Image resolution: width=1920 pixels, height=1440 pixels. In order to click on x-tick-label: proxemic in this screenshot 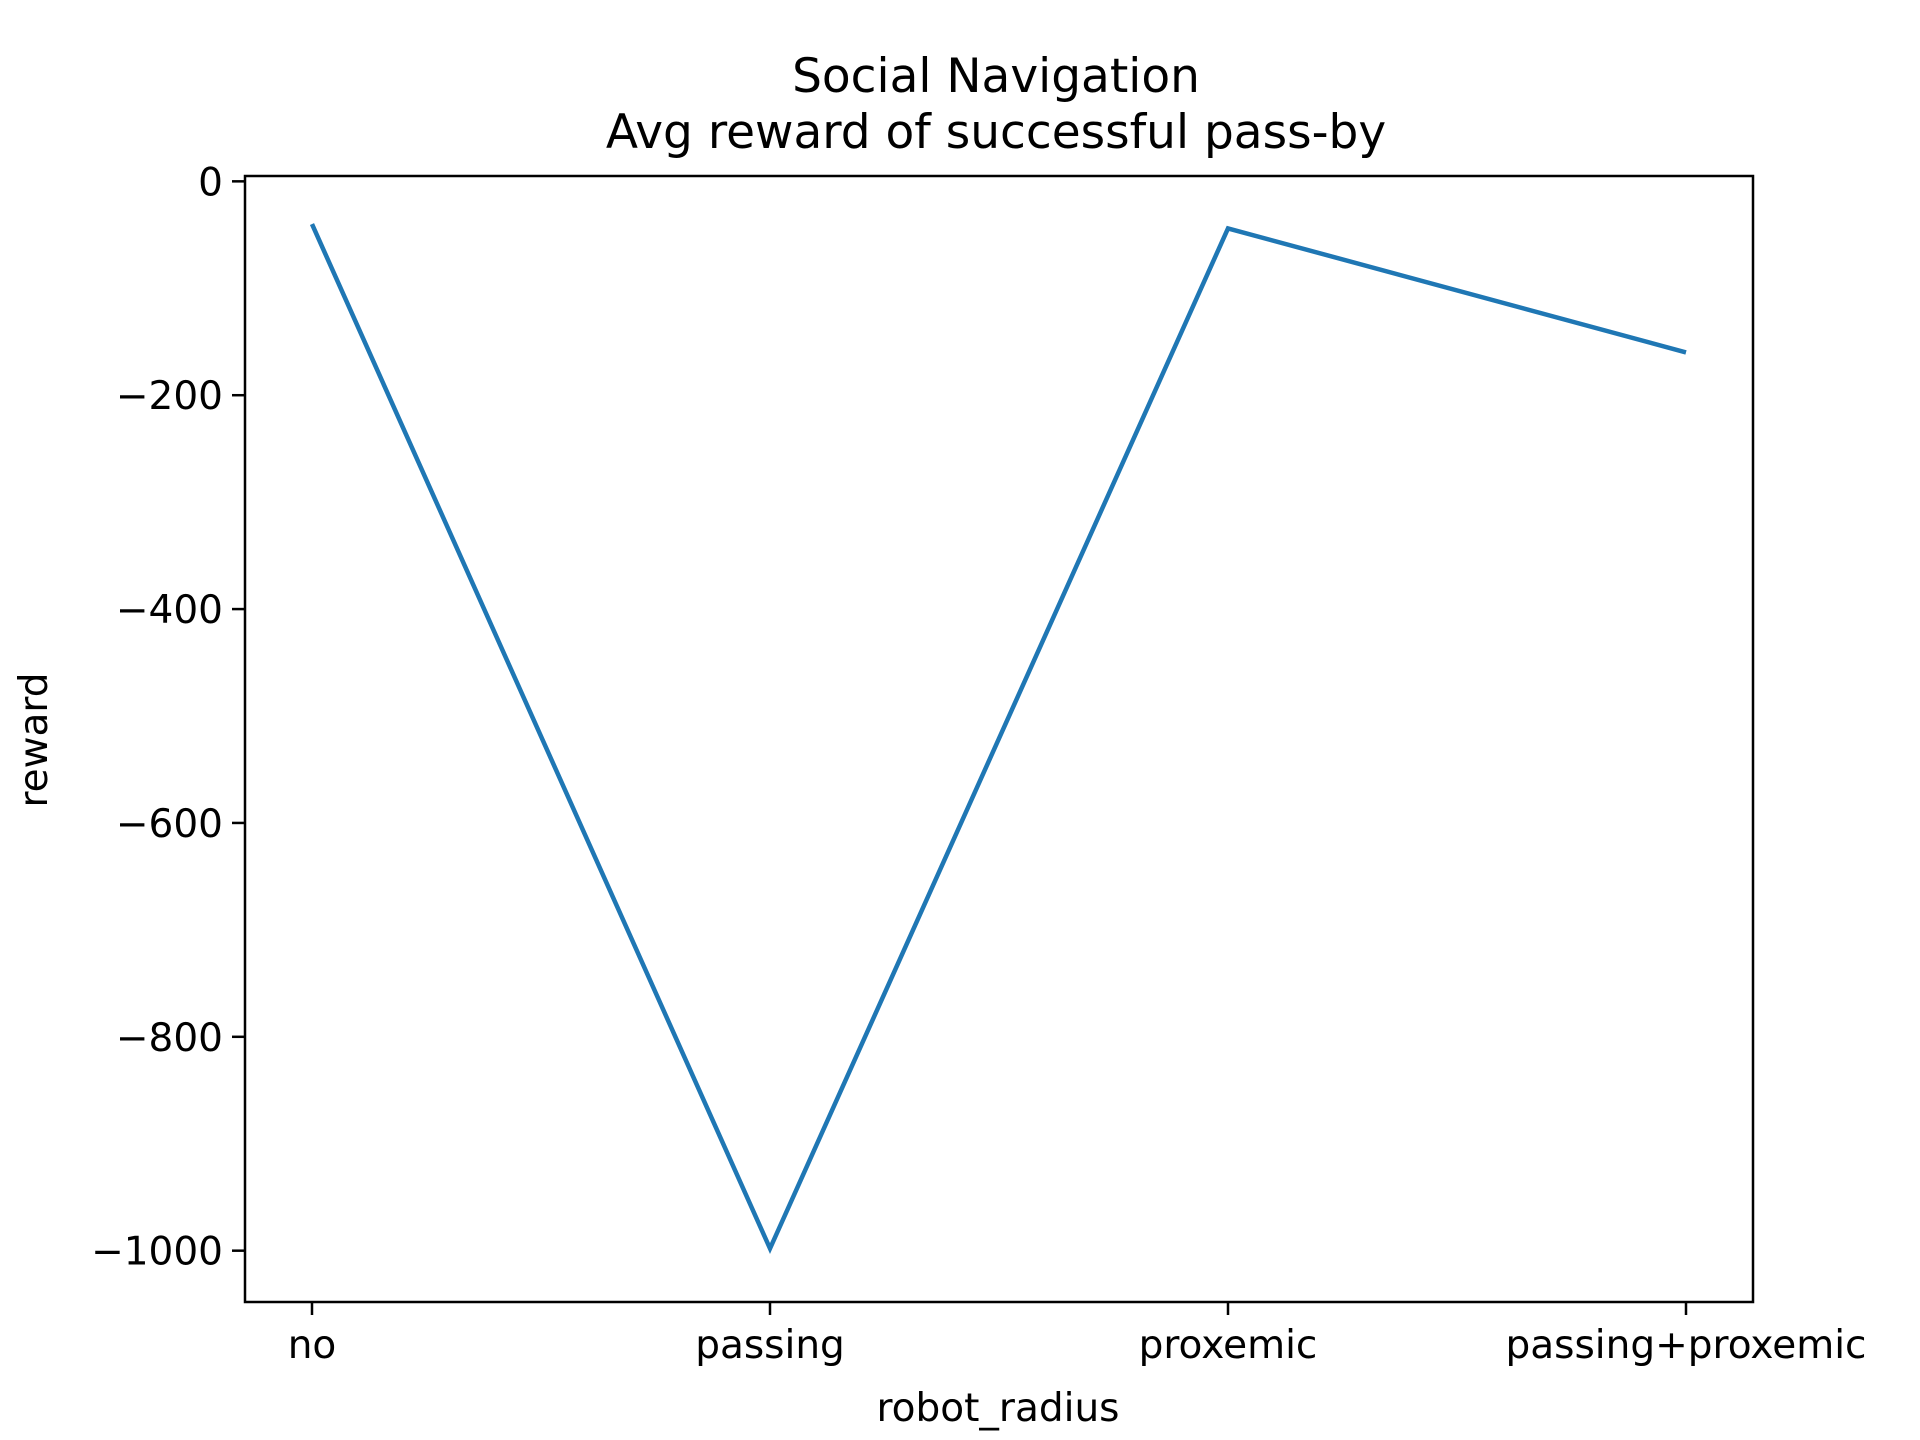, I will do `click(1228, 1345)`.